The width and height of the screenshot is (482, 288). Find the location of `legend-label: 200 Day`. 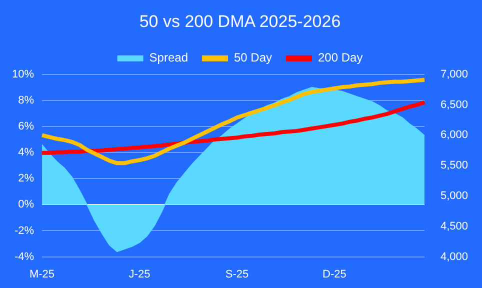

legend-label: 200 Day is located at coordinates (340, 57).